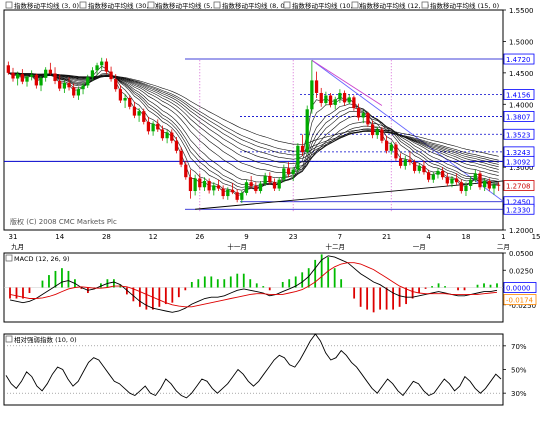  I want to click on macd-line, so click(253, 284).